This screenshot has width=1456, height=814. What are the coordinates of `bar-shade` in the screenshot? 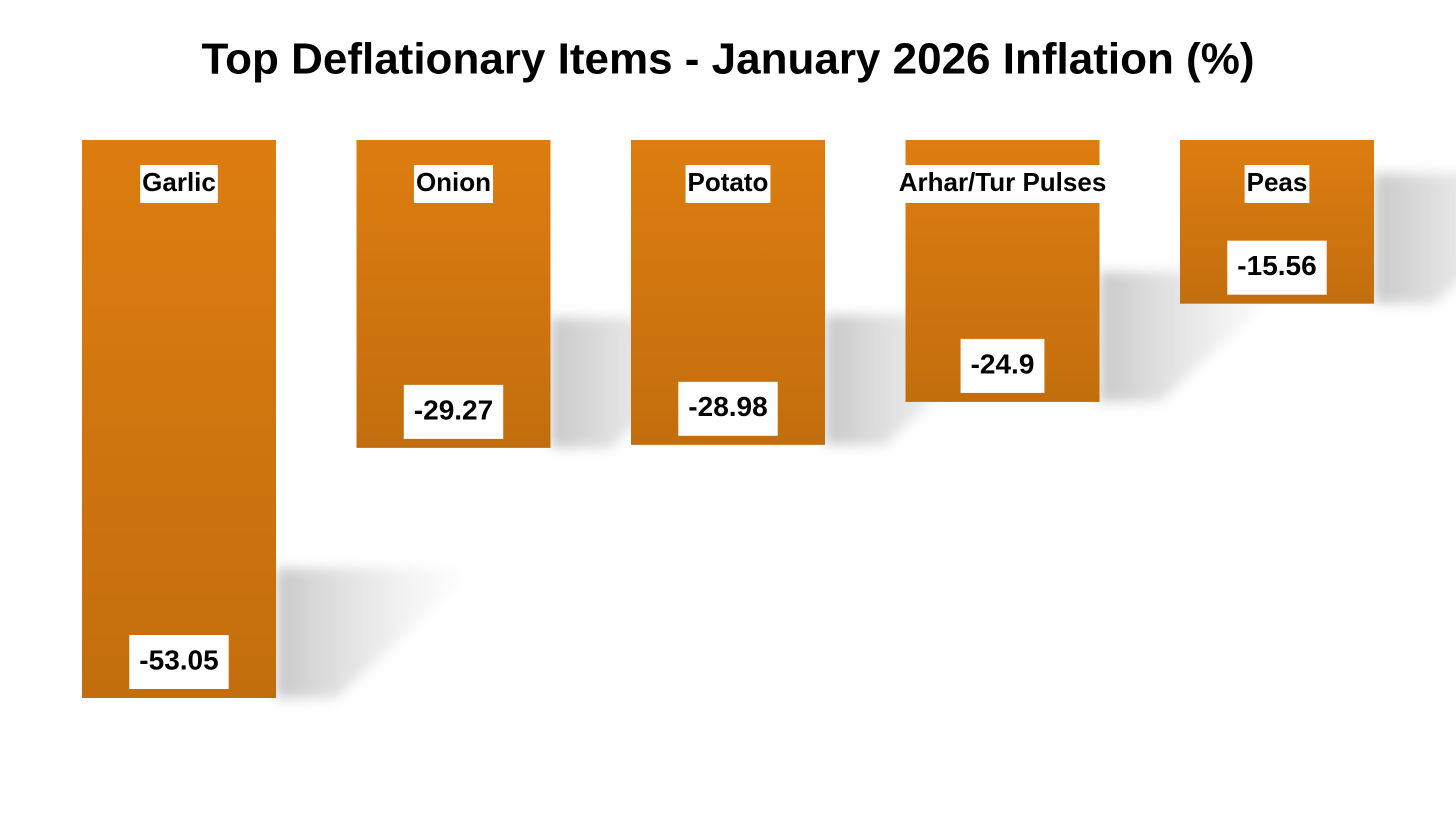 It's located at (179, 419).